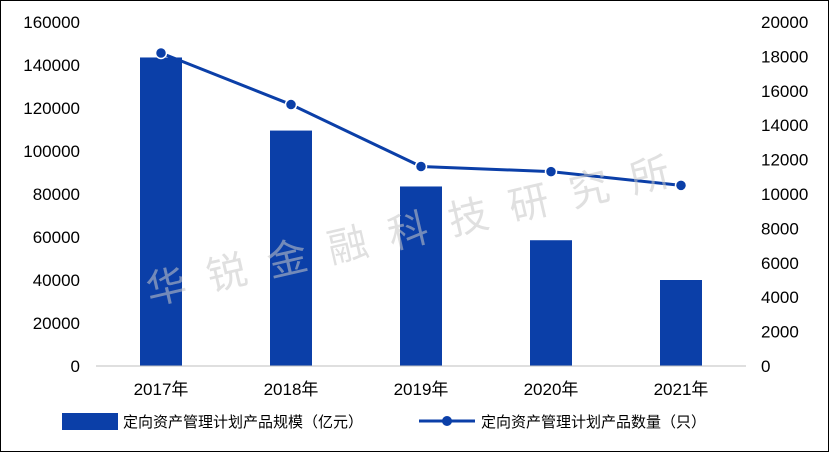  I want to click on legend-label-line: 定向资产管理计划产品数量（只）, so click(593, 422).